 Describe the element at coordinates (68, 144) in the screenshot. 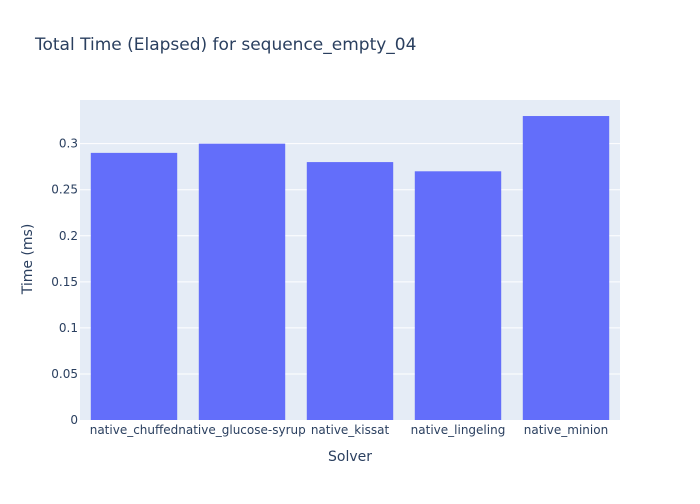

I see `y-tick-label: 0.3` at that location.